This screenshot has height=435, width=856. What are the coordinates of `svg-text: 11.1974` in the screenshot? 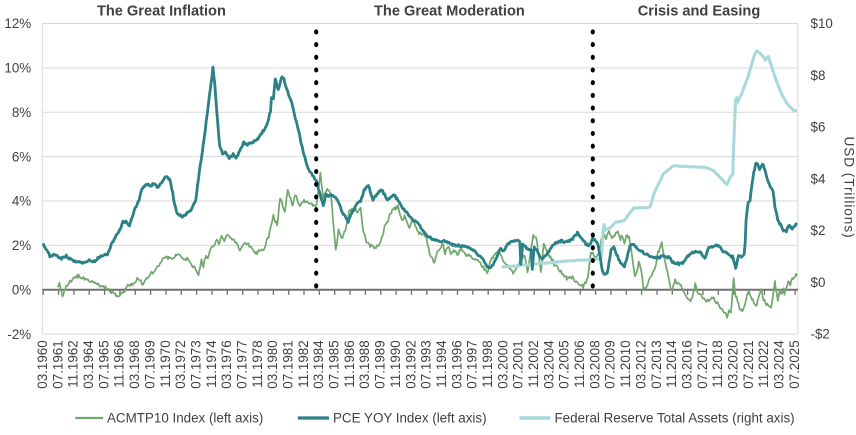 It's located at (211, 364).